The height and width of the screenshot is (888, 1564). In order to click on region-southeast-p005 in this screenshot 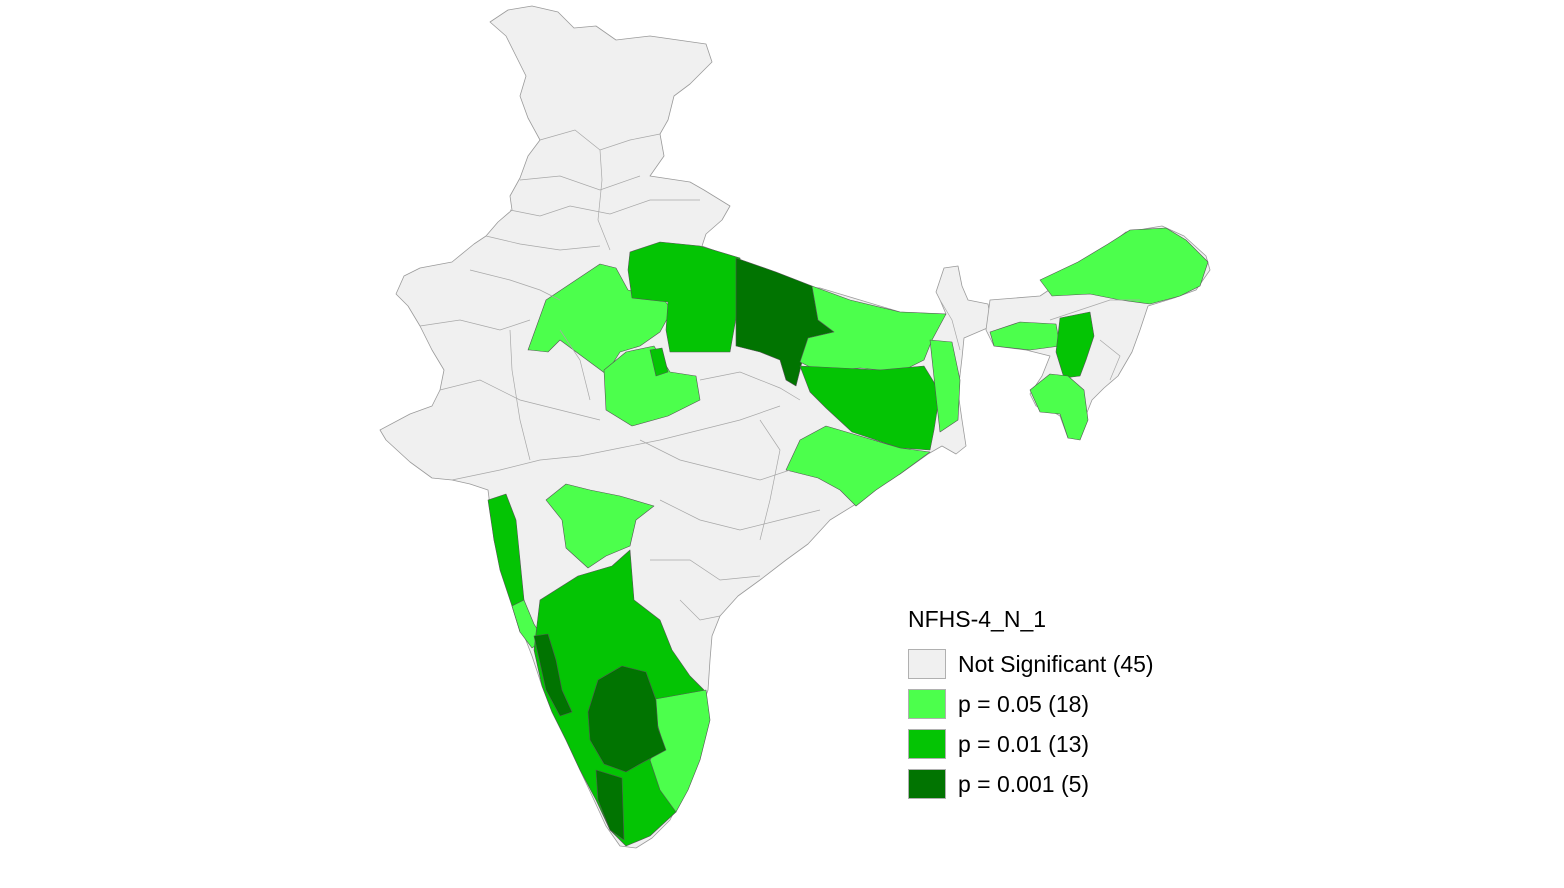, I will do `click(858, 466)`.